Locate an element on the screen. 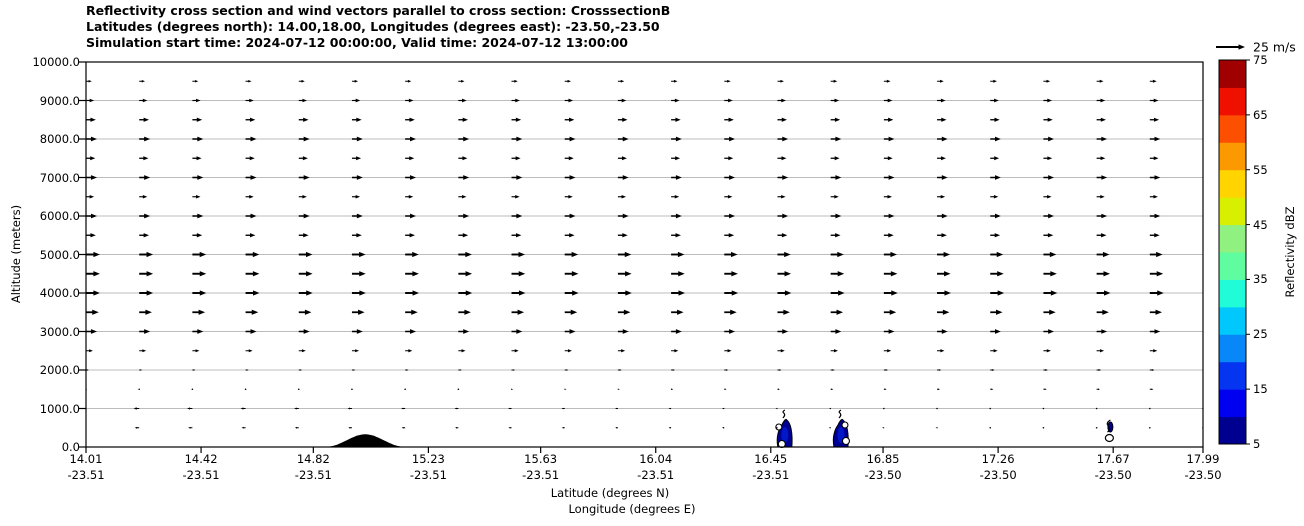 This screenshot has width=1304, height=526. y-tick-label: 7000.0 is located at coordinates (59, 177).